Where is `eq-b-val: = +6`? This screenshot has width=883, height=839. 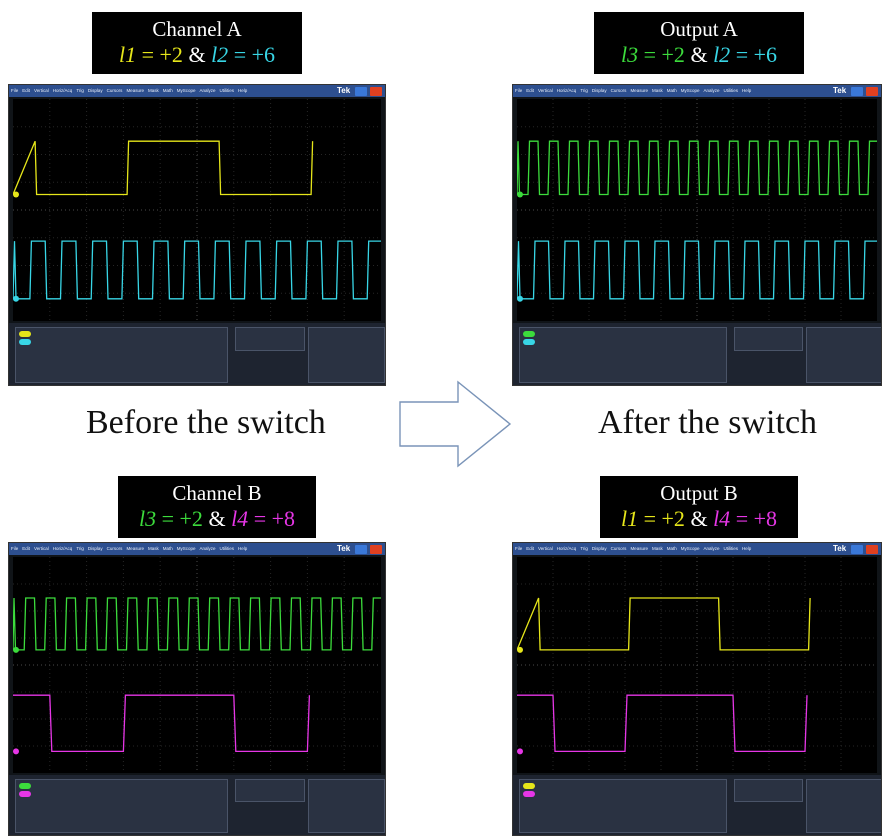
eq-b-val: = +6 is located at coordinates (252, 54).